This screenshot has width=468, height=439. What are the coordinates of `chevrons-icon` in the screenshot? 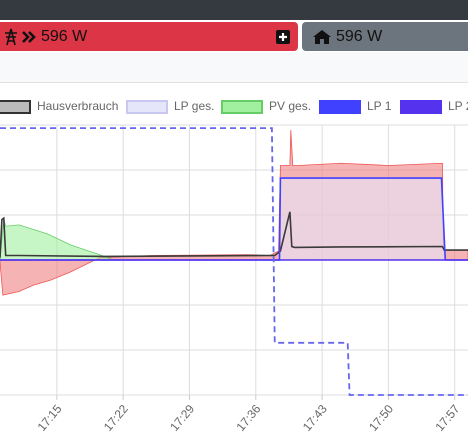 It's located at (29, 36).